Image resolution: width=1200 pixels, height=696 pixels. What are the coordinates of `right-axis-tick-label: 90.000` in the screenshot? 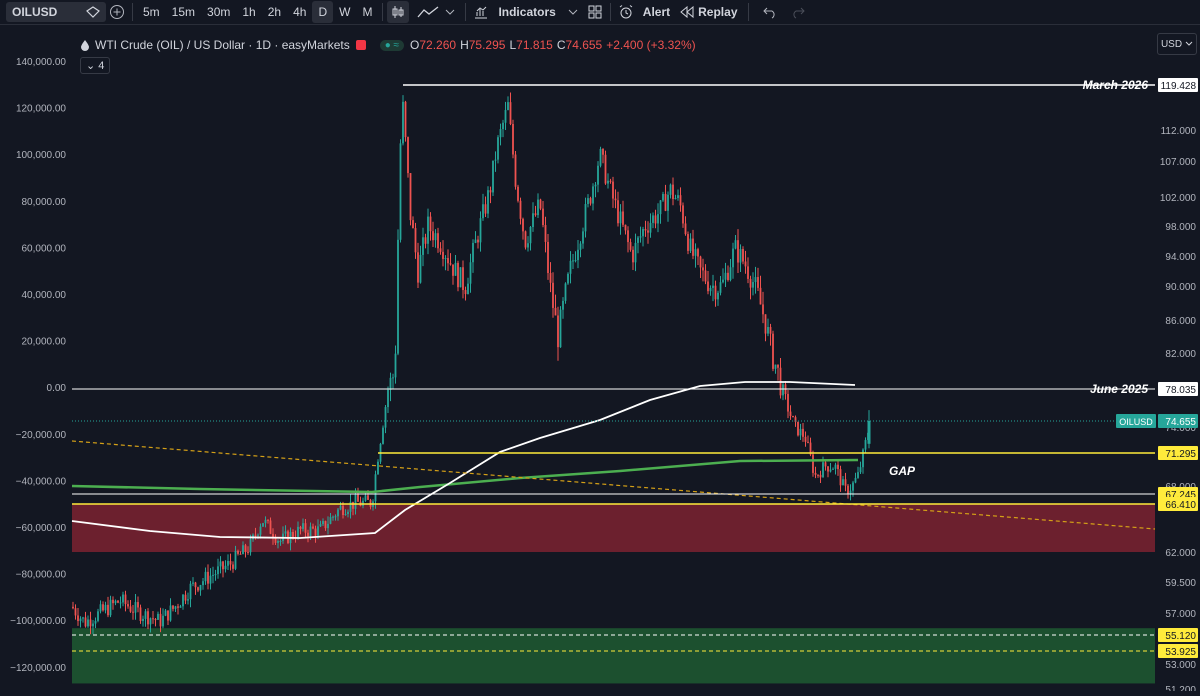 It's located at (1180, 287).